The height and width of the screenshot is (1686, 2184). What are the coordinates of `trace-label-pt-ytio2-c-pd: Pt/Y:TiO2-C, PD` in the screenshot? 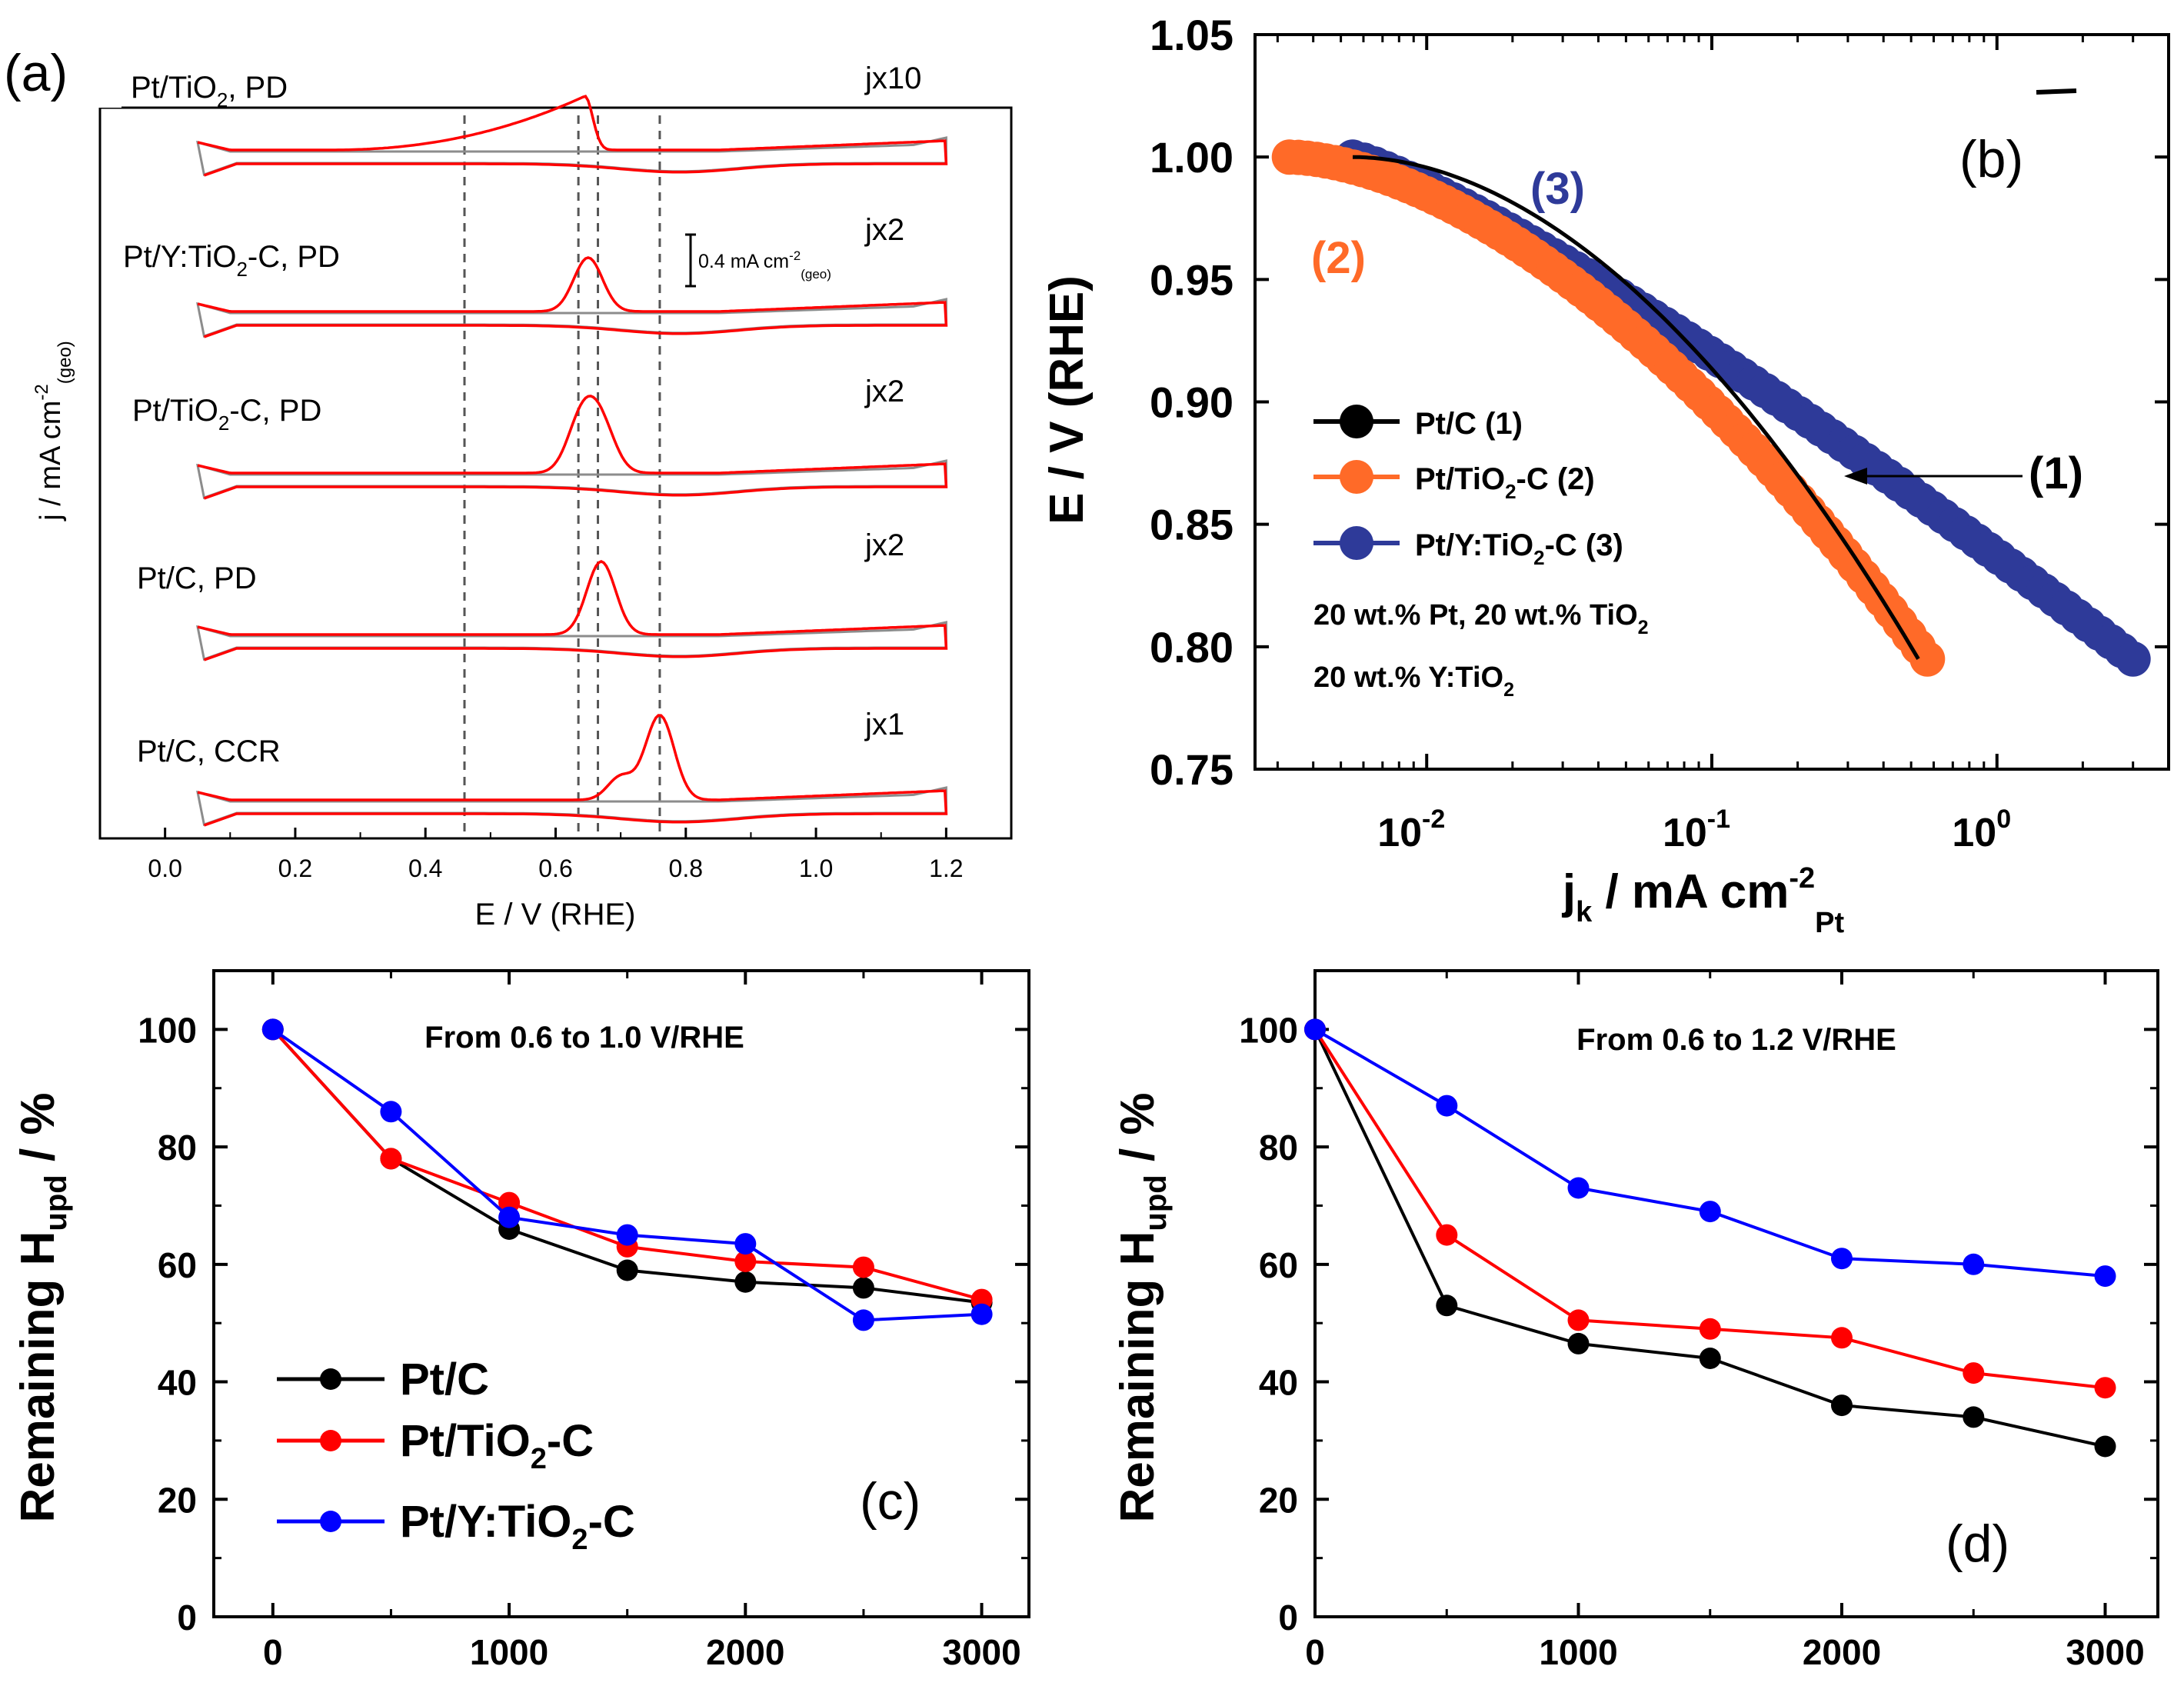 It's located at (231, 260).